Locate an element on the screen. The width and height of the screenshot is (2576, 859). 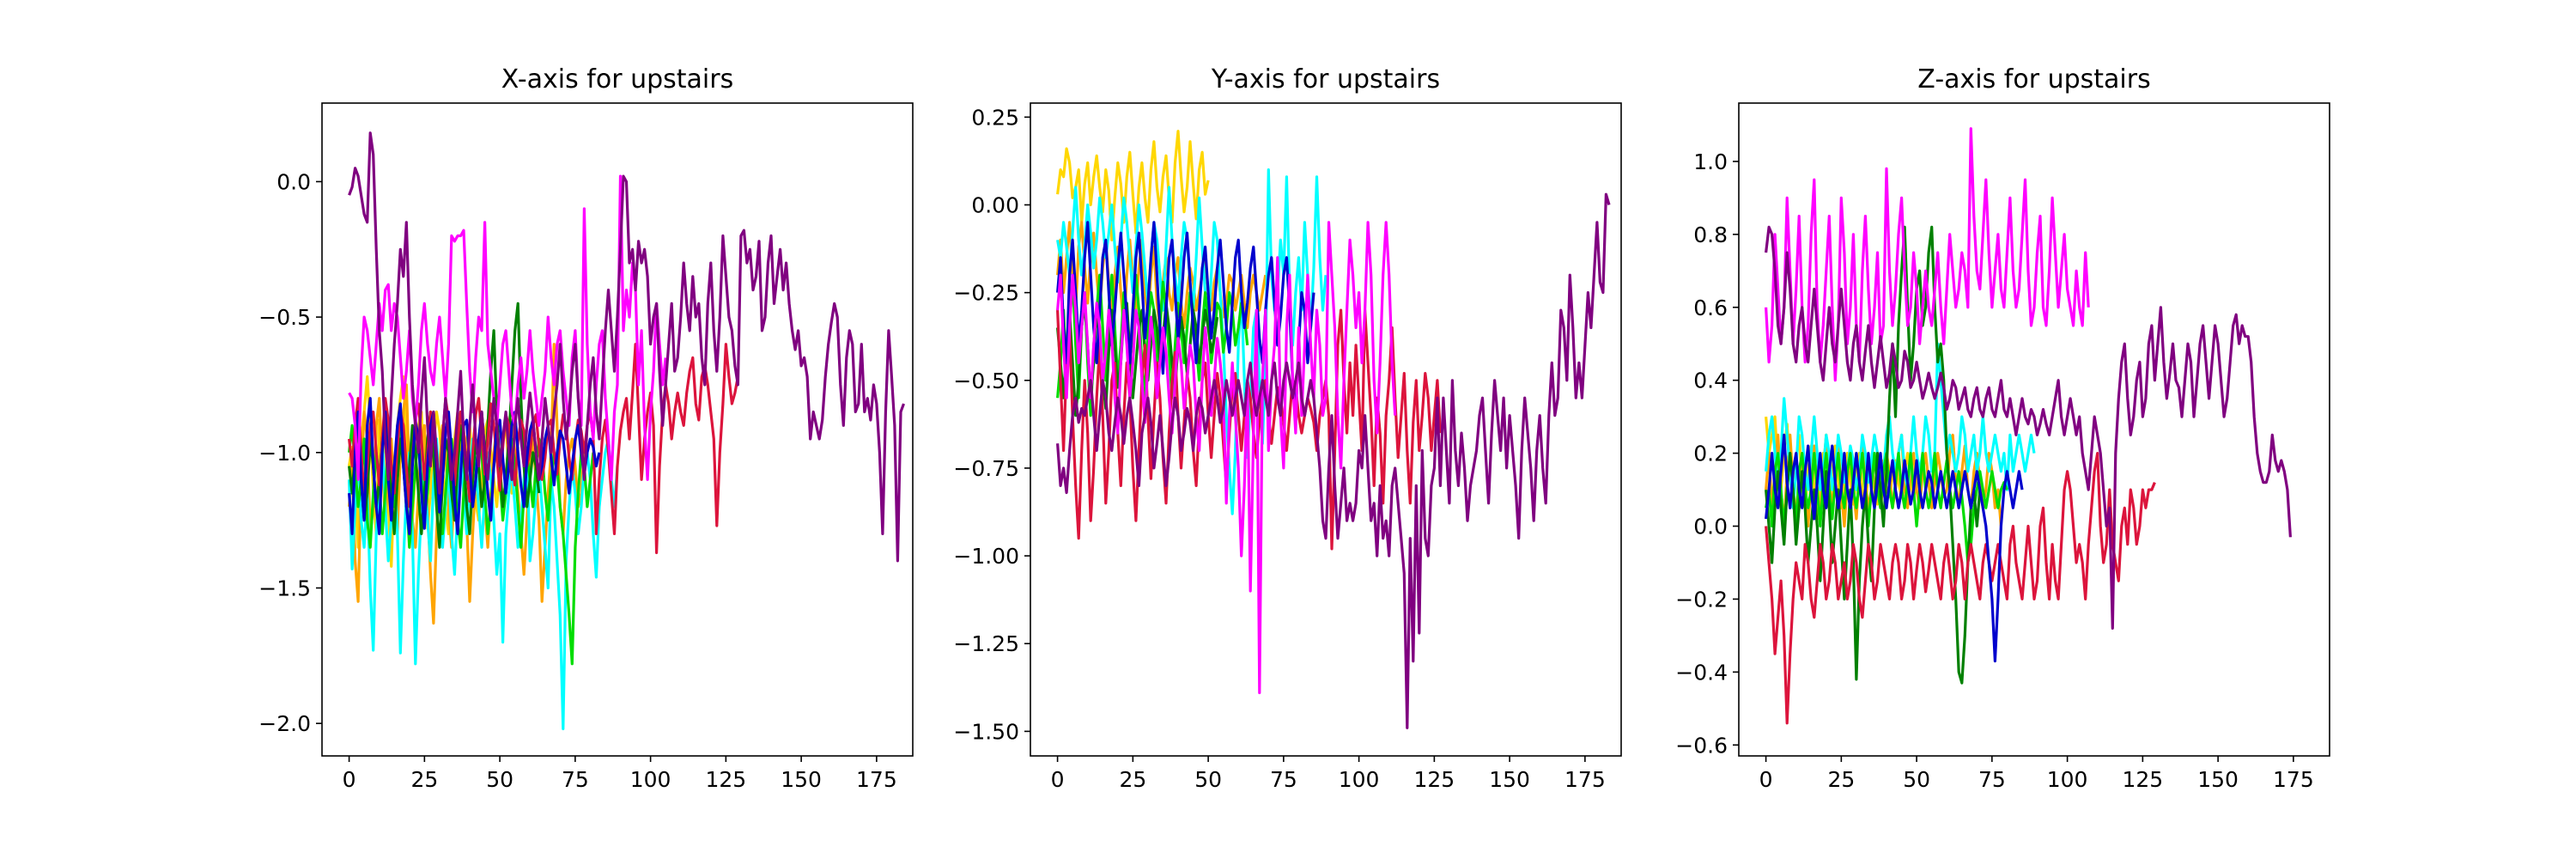
y-tick-label: −1.50 is located at coordinates (986, 732).